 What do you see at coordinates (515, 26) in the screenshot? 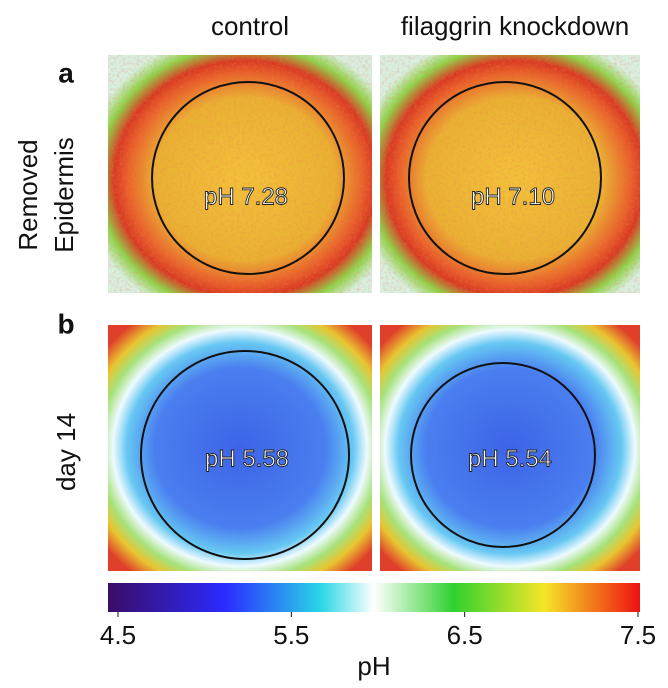
I see `column-title: filaggrin knockdown` at bounding box center [515, 26].